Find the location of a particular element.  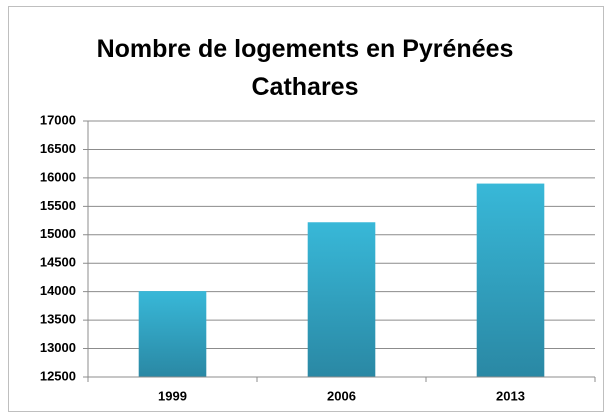

y-tick-label: 13500 is located at coordinates (58, 319).